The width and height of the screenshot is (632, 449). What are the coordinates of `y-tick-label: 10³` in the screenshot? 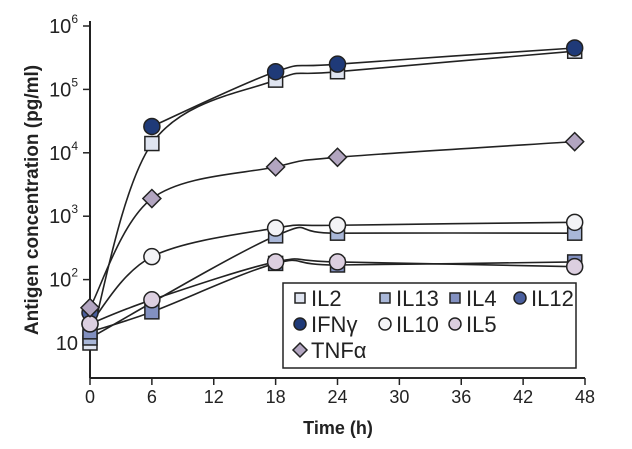 It's located at (63, 215).